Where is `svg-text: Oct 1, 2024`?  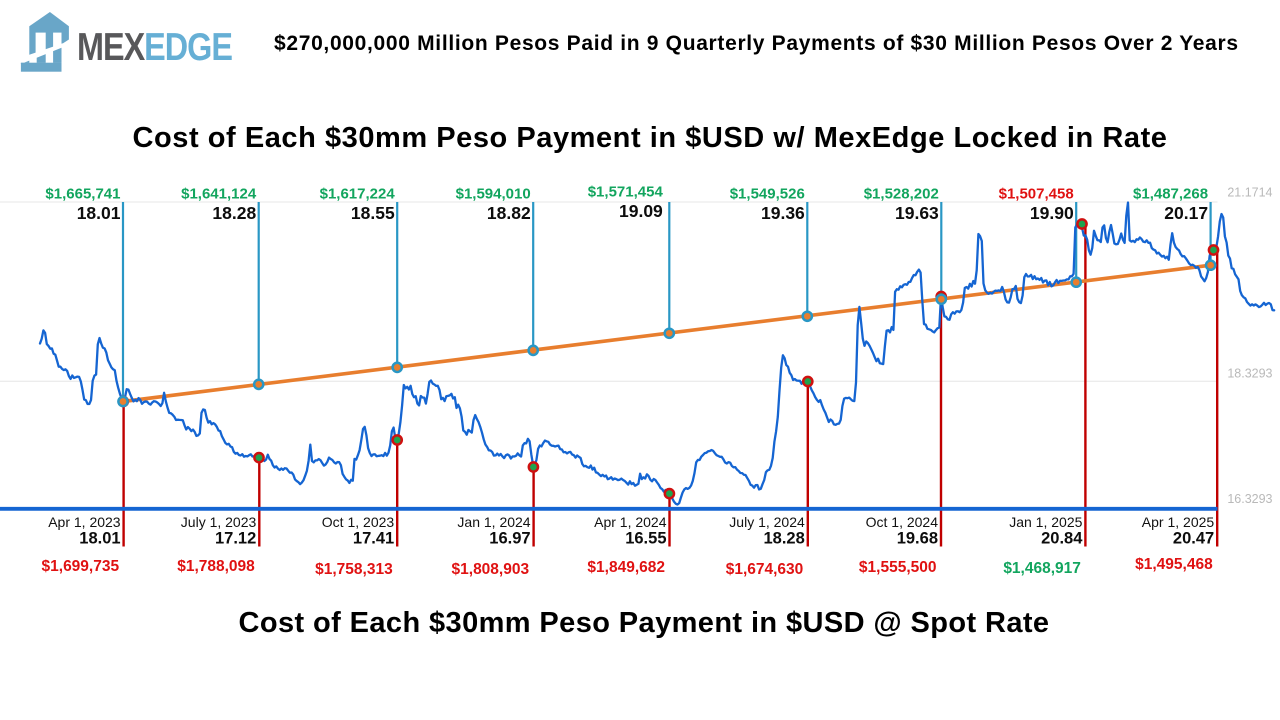 svg-text: Oct 1, 2024 is located at coordinates (902, 522).